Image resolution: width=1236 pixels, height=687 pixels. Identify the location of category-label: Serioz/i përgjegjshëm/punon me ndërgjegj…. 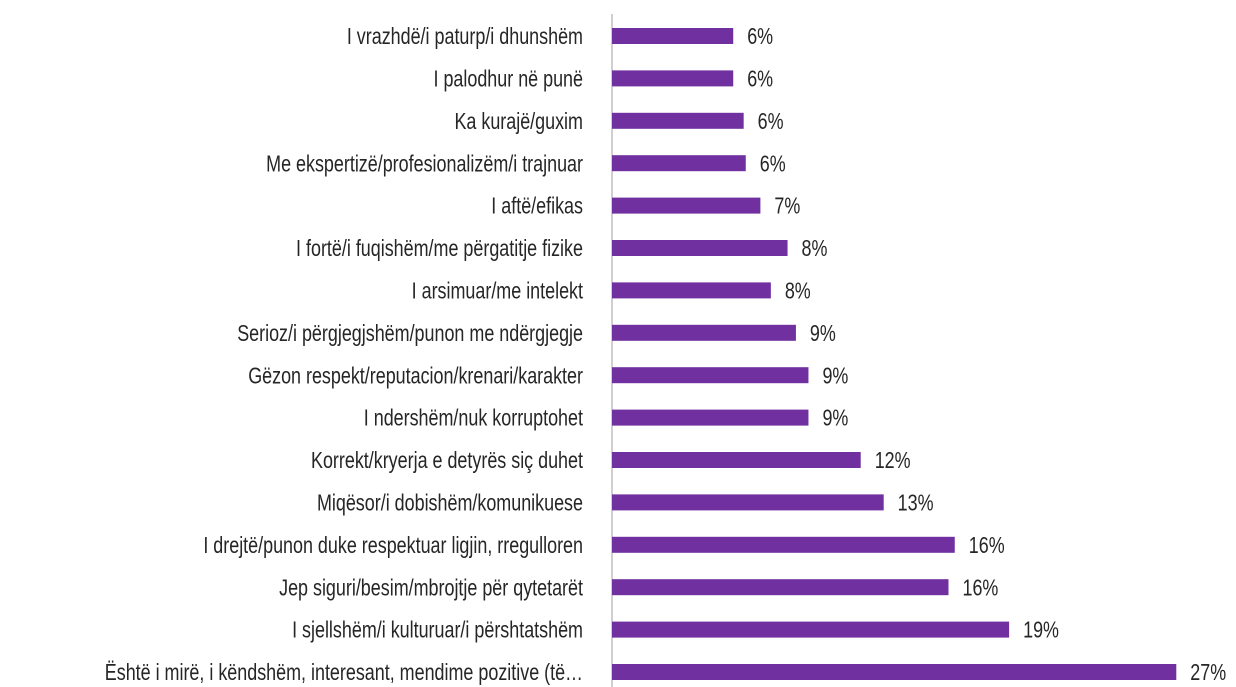
(410, 334).